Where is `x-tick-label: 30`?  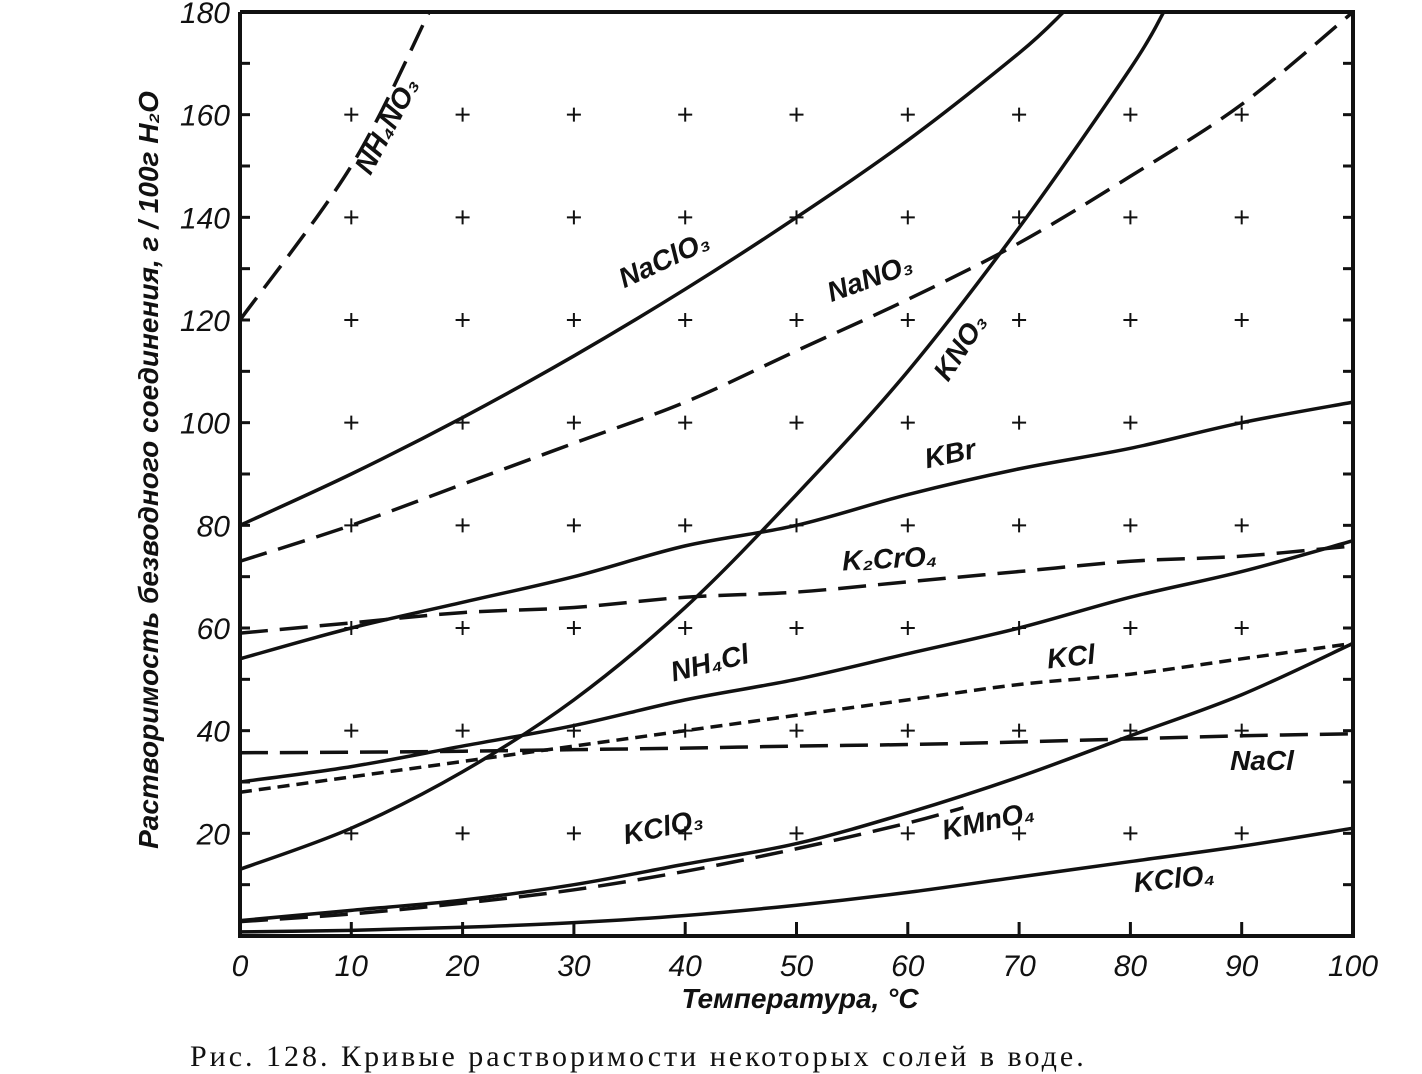 x-tick-label: 30 is located at coordinates (574, 966).